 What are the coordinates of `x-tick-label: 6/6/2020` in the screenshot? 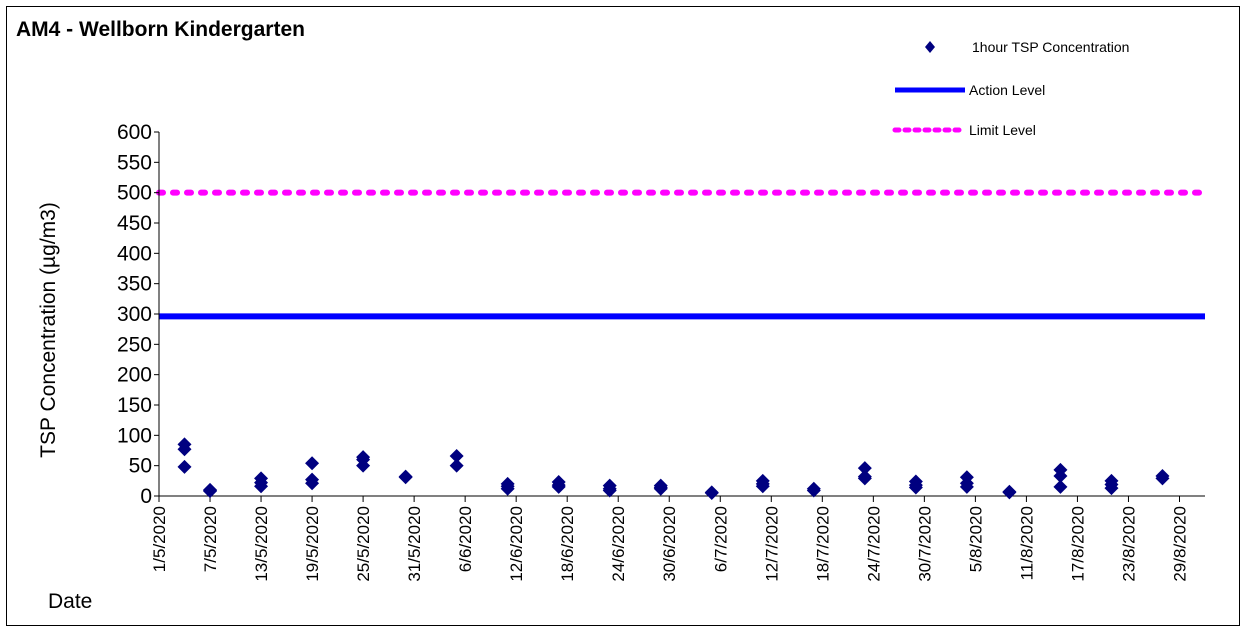 It's located at (465, 539).